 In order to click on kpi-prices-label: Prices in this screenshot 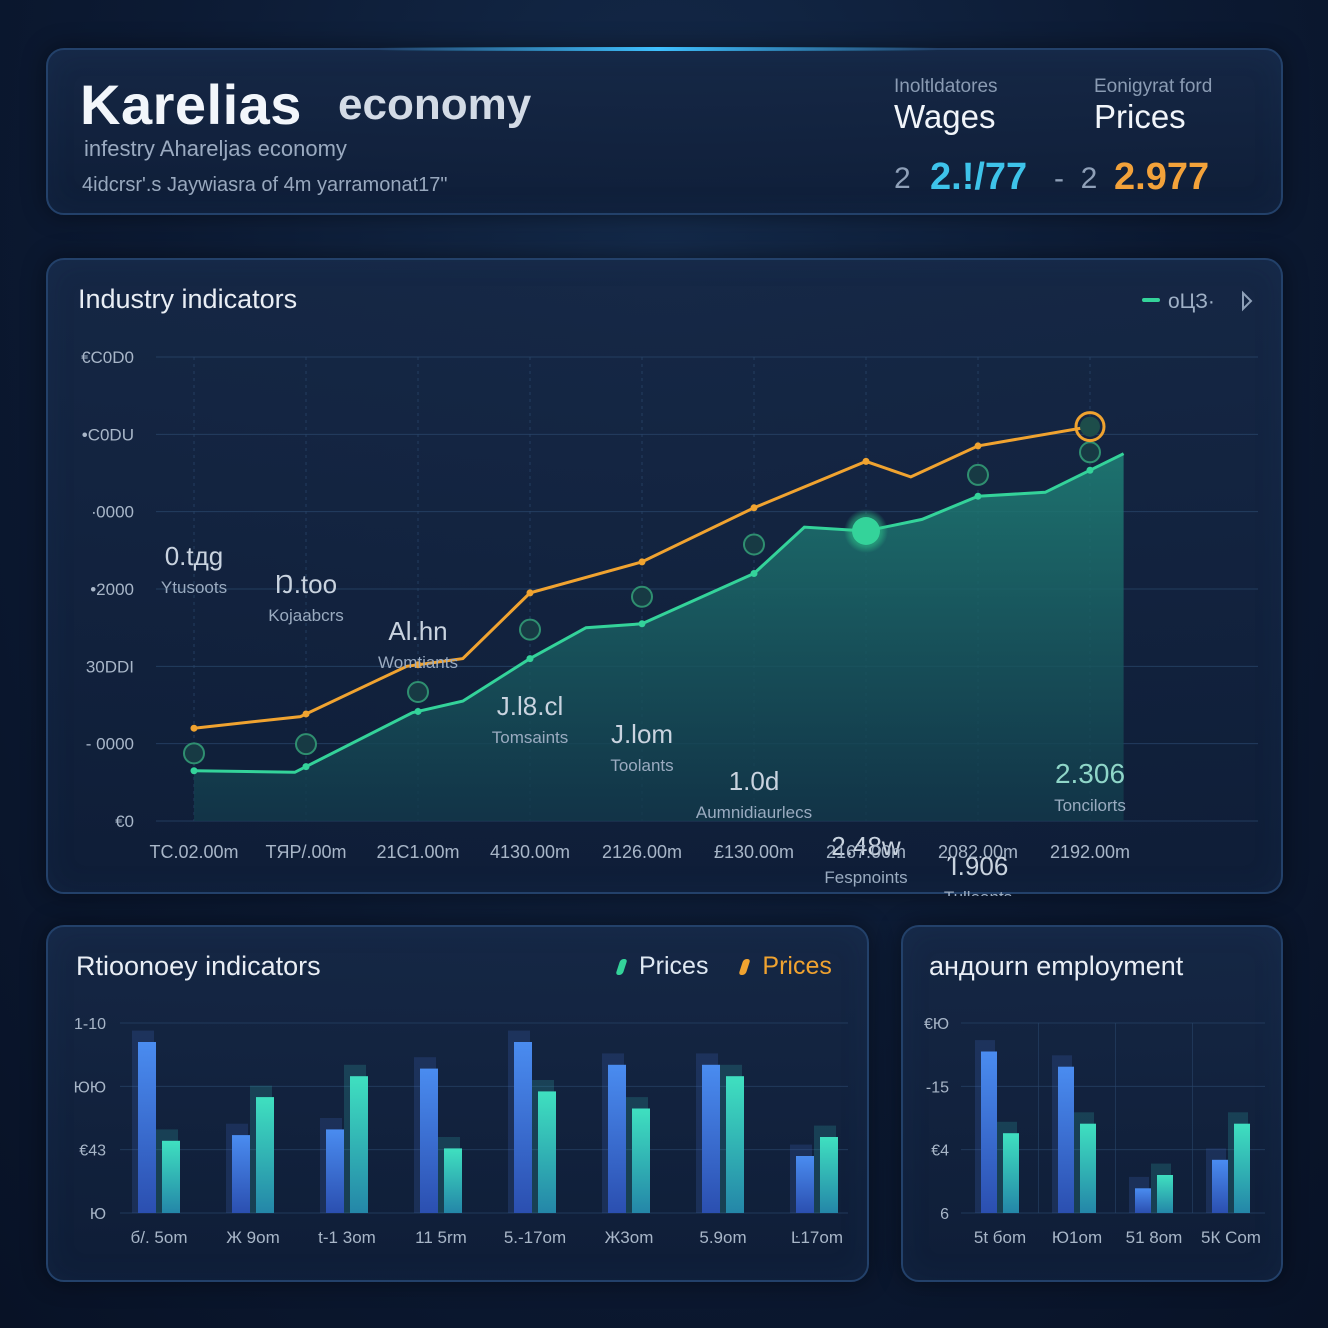, I will do `click(1140, 116)`.